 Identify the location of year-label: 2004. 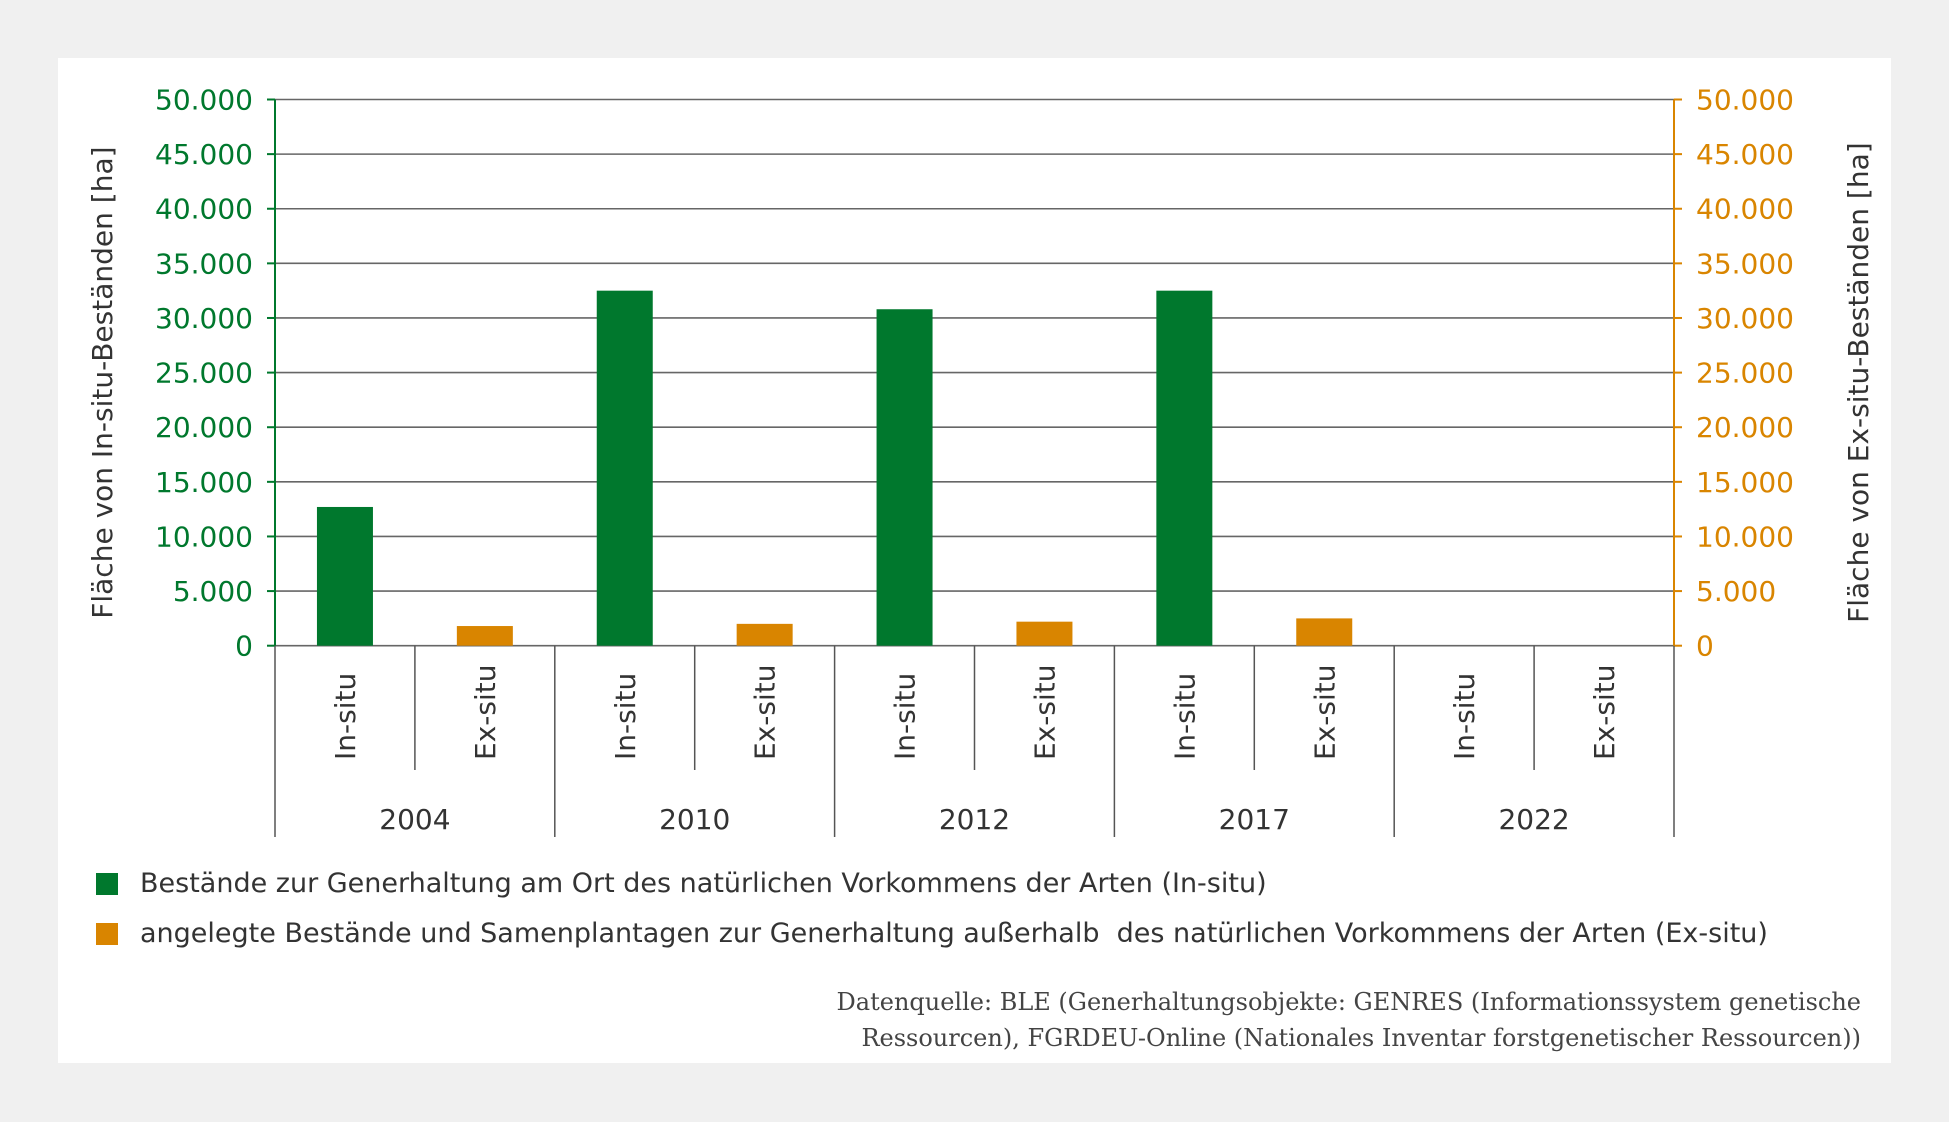
(414, 819).